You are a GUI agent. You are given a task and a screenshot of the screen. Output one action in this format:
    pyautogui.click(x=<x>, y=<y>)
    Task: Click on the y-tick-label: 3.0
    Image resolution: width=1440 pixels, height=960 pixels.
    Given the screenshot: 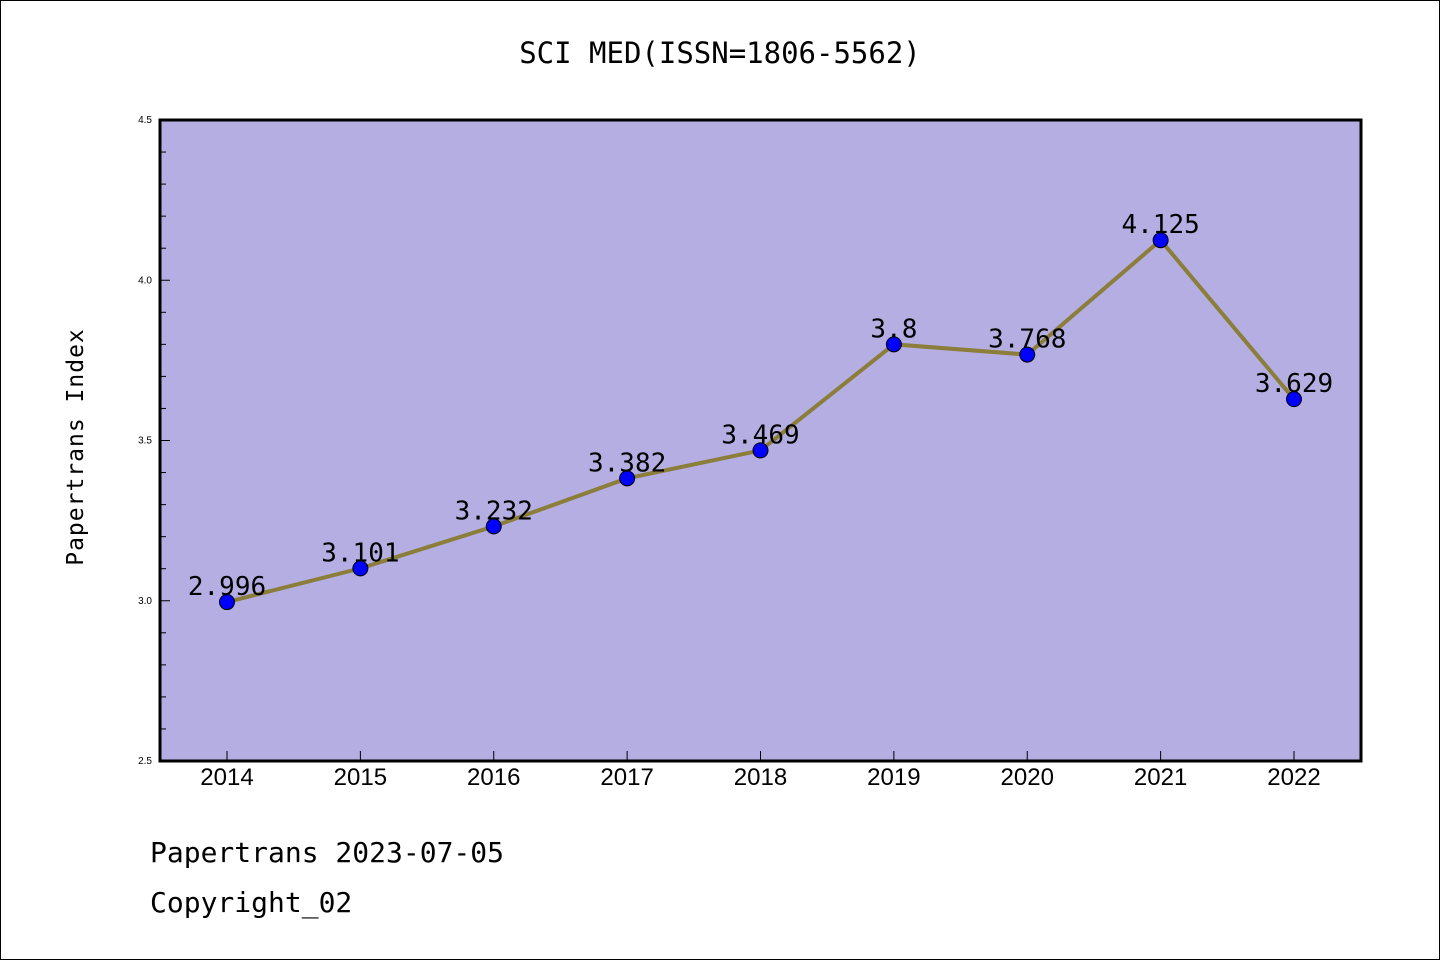 What is the action you would take?
    pyautogui.click(x=145, y=601)
    